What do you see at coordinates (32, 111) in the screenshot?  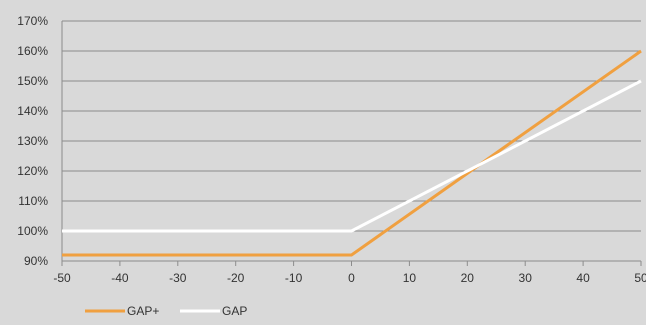 I see `y-tick-label: 140%` at bounding box center [32, 111].